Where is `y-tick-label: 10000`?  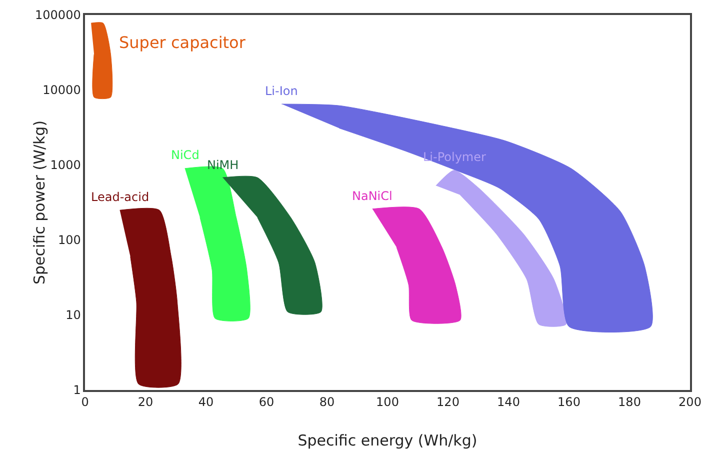 y-tick-label: 10000 is located at coordinates (61, 90).